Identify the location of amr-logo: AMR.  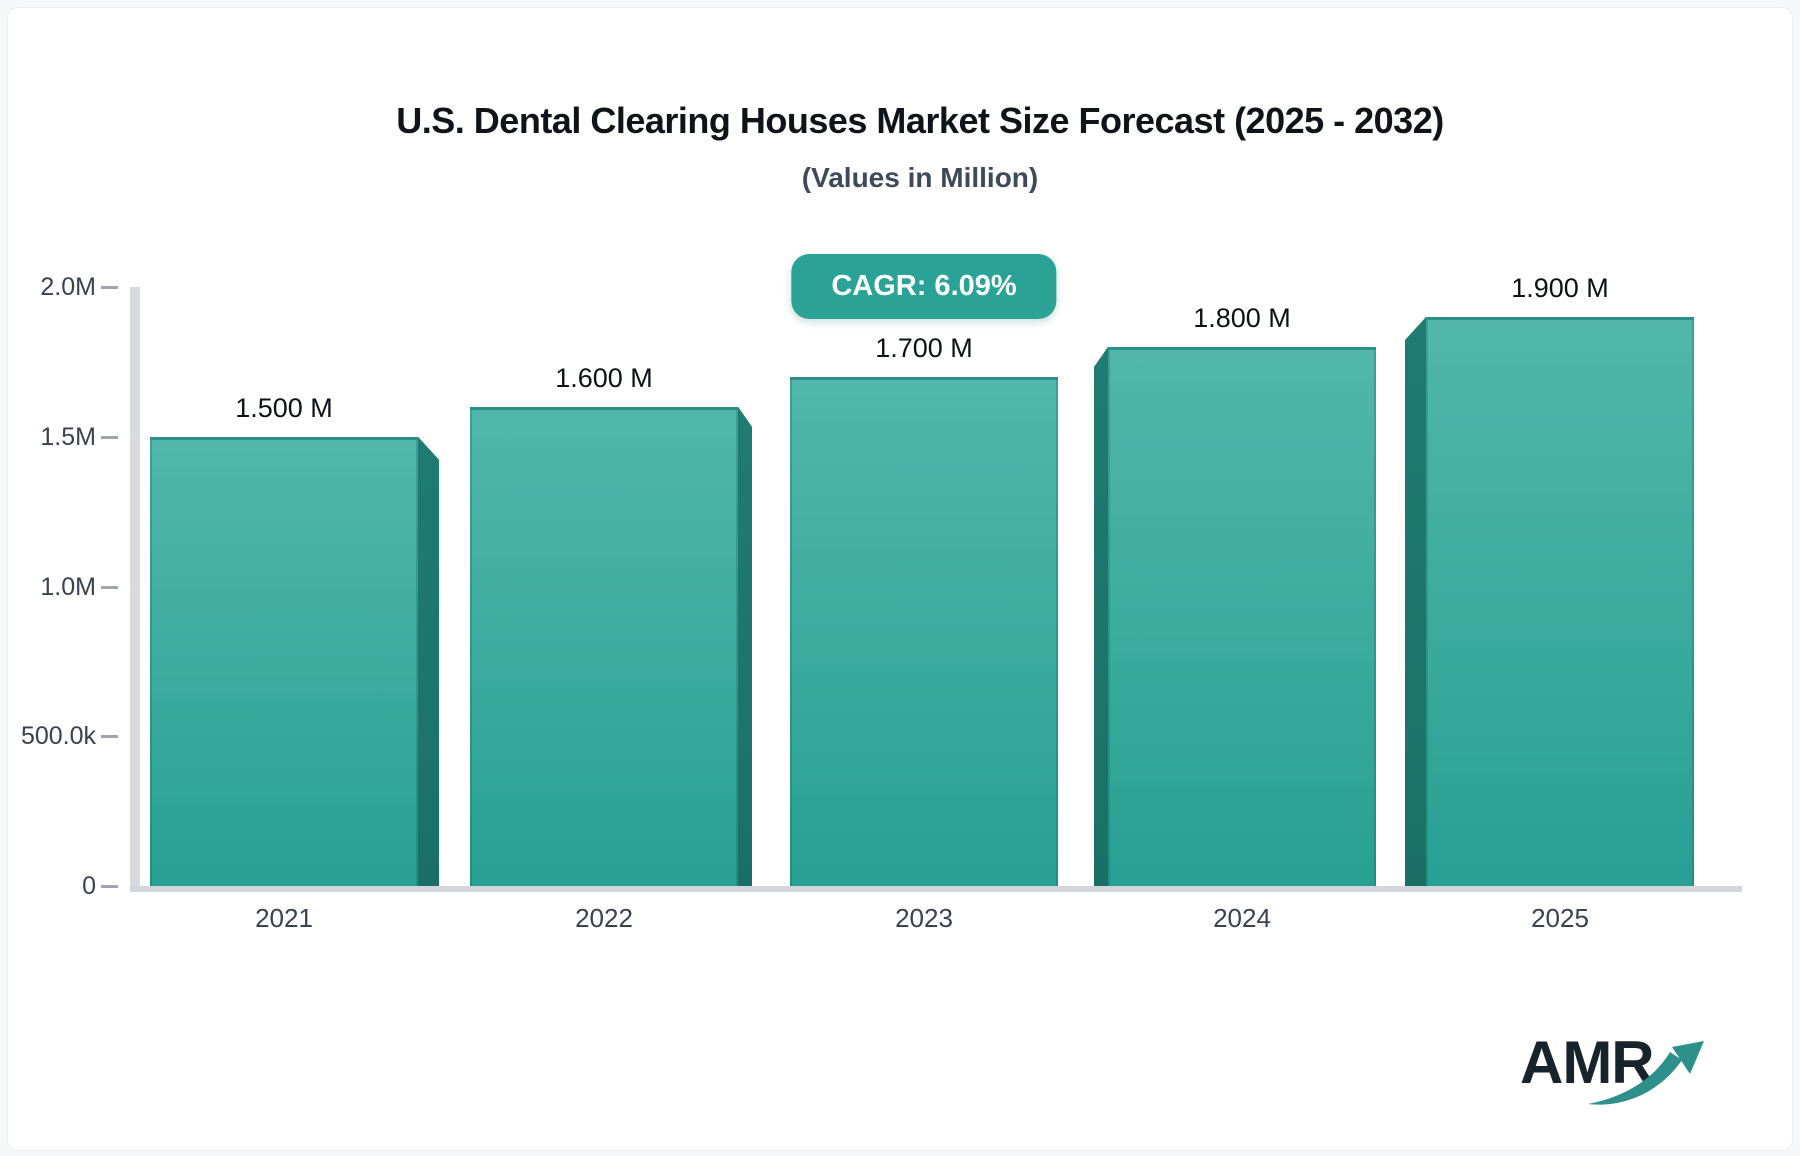
(1640, 1073).